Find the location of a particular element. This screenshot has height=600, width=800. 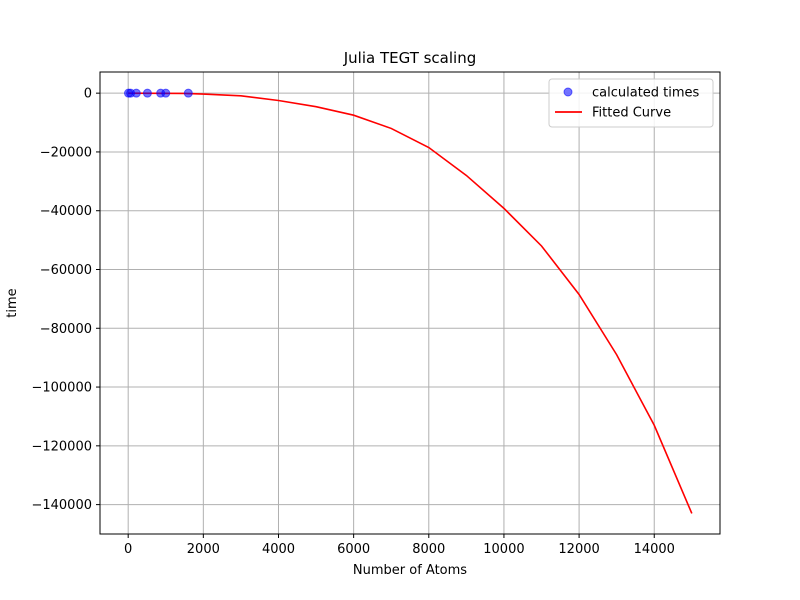

x-axis-ticks: 0 2000 4000 6000 8000 10000 12000 14000 is located at coordinates (399, 545).